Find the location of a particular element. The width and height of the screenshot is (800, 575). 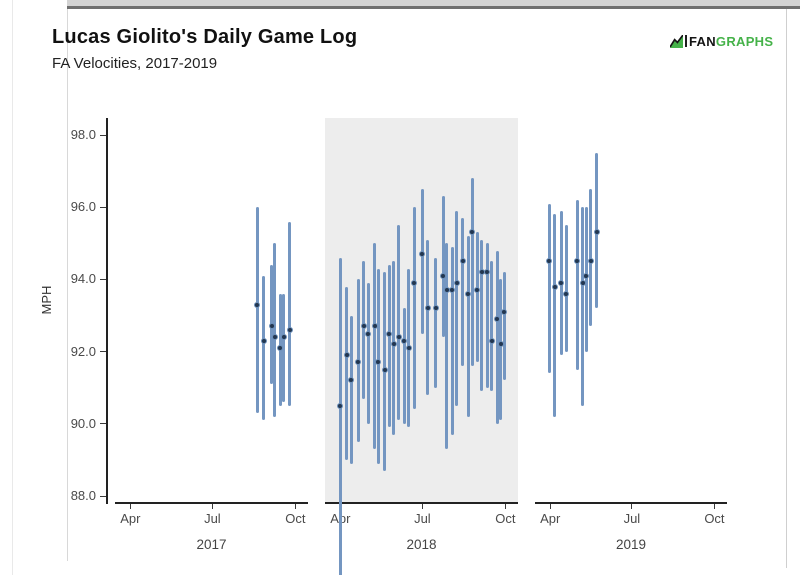

y-tick-label: 92.0 is located at coordinates (83, 351).